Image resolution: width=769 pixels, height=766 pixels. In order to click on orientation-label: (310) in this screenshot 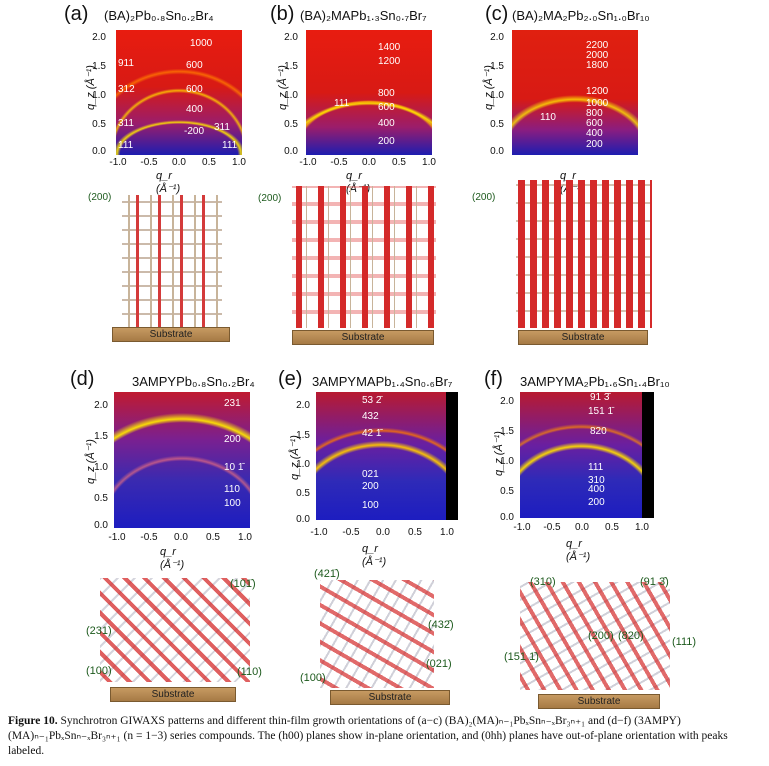, I will do `click(543, 582)`.